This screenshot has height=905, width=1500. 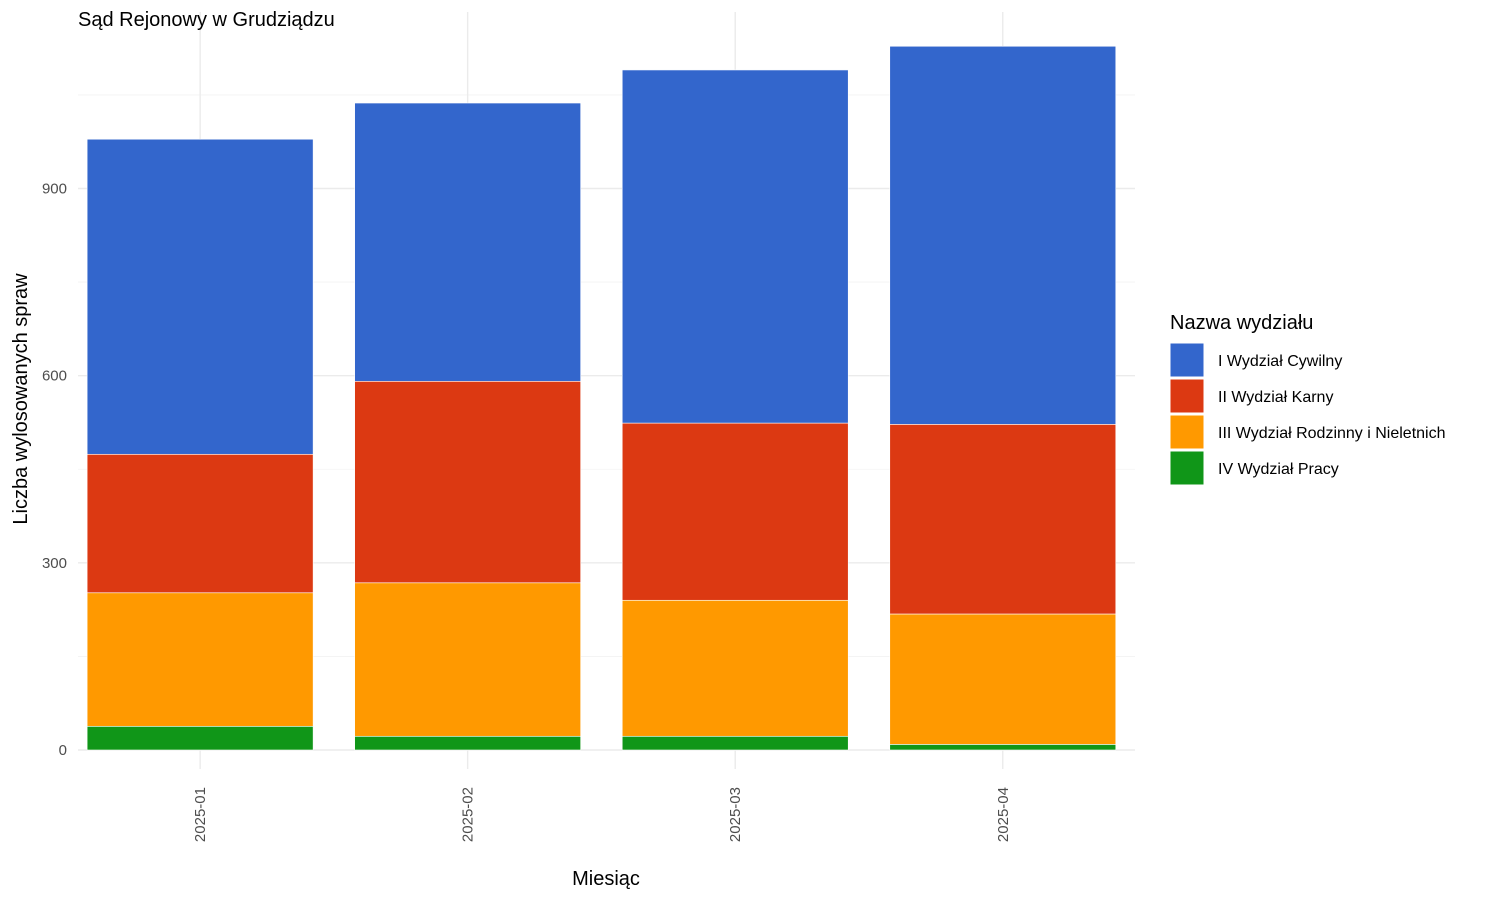 What do you see at coordinates (606, 879) in the screenshot?
I see `x-axis-title: Miesiąc` at bounding box center [606, 879].